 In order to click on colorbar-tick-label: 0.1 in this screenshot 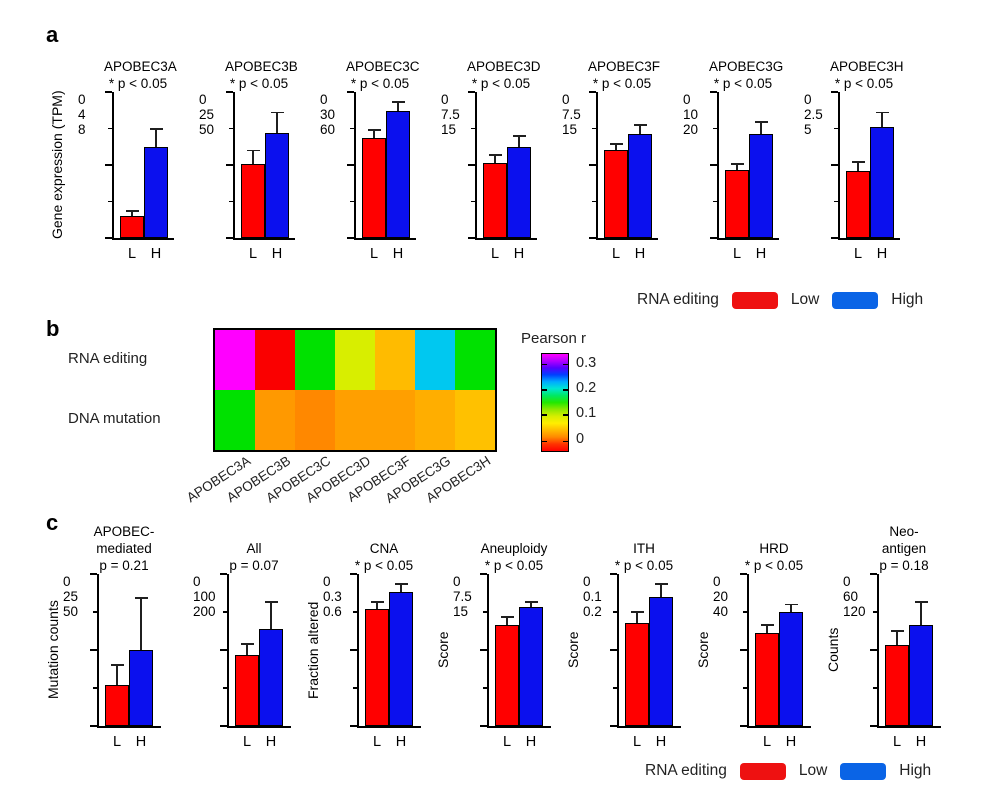, I will do `click(586, 413)`.